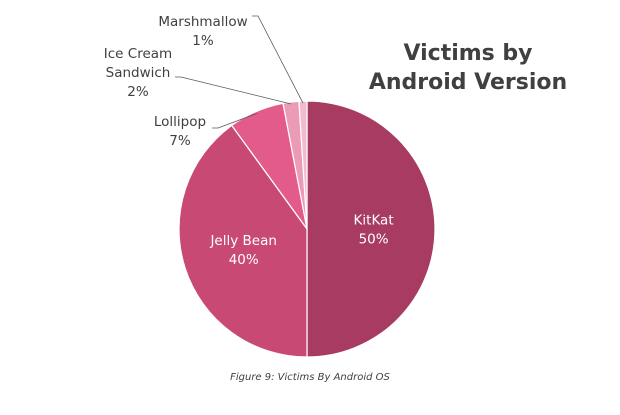  I want to click on figure-caption: Figure 9: Victims By Android OS, so click(310, 377).